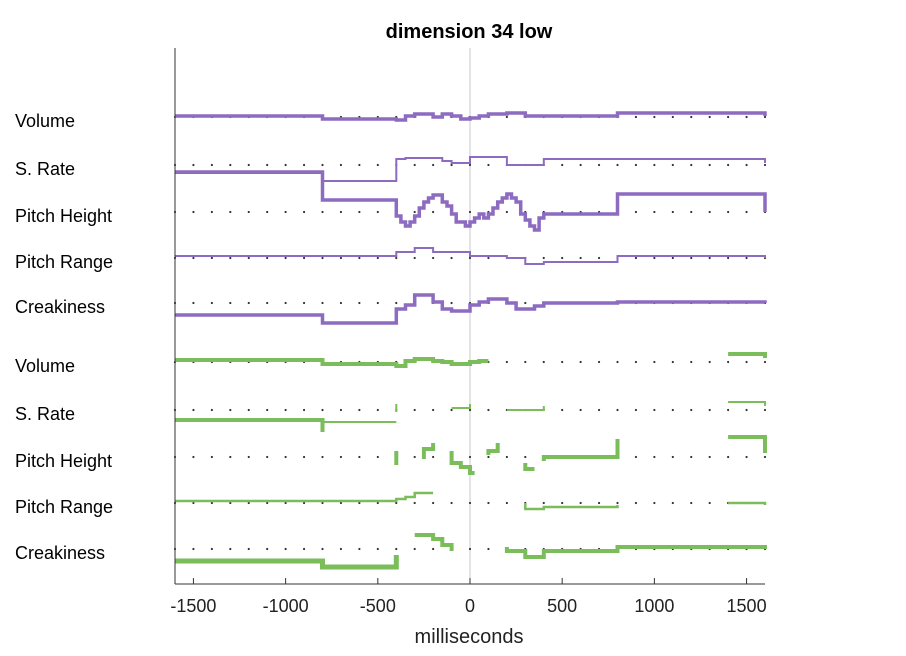 This screenshot has width=906, height=656. I want to click on row-label: Pitch Height, so click(63, 216).